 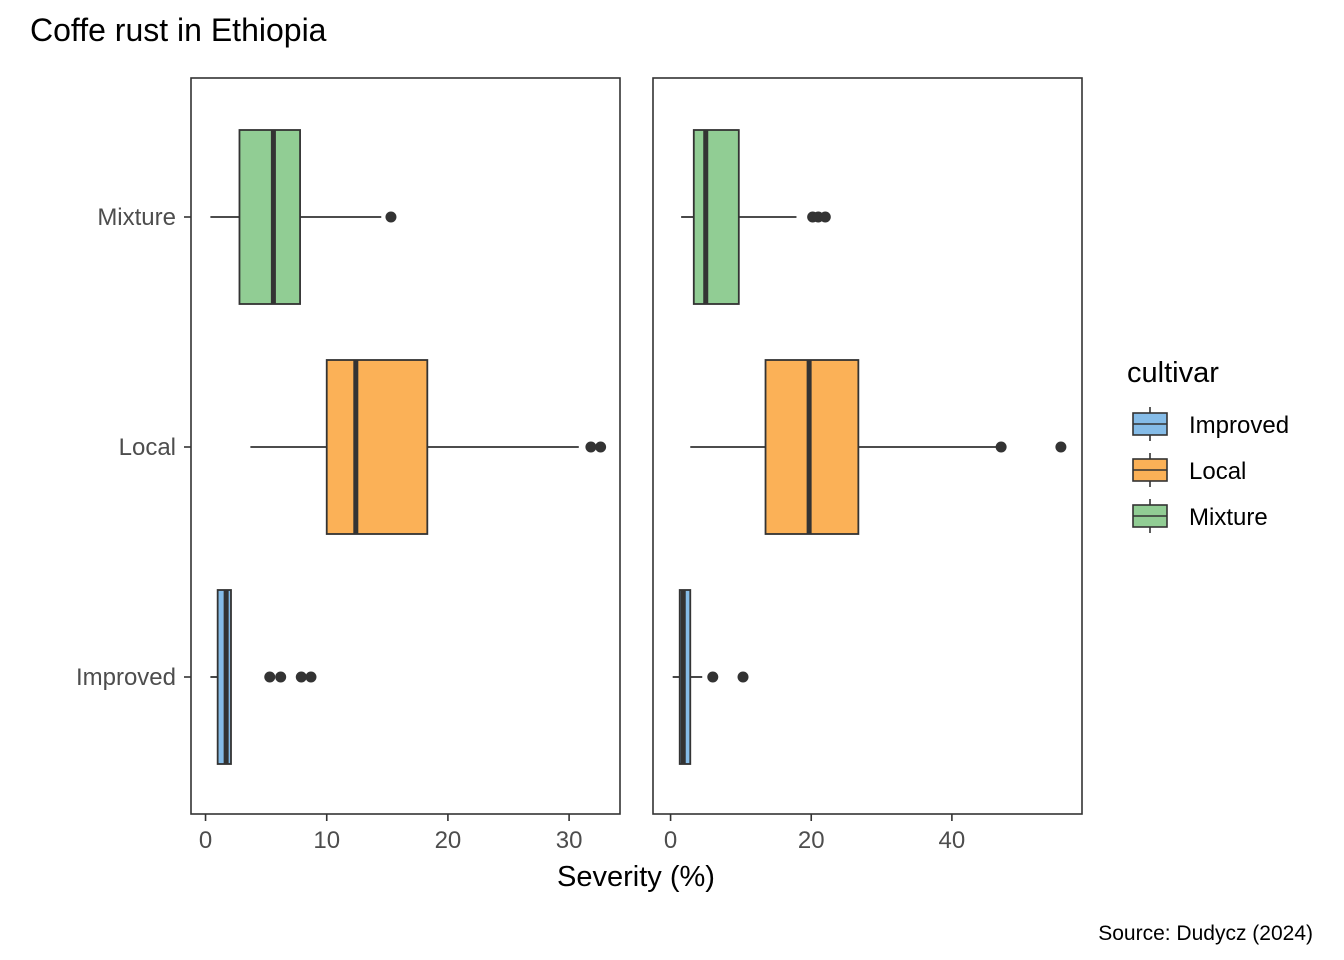 What do you see at coordinates (569, 840) in the screenshot?
I see `x-tick-label: 30` at bounding box center [569, 840].